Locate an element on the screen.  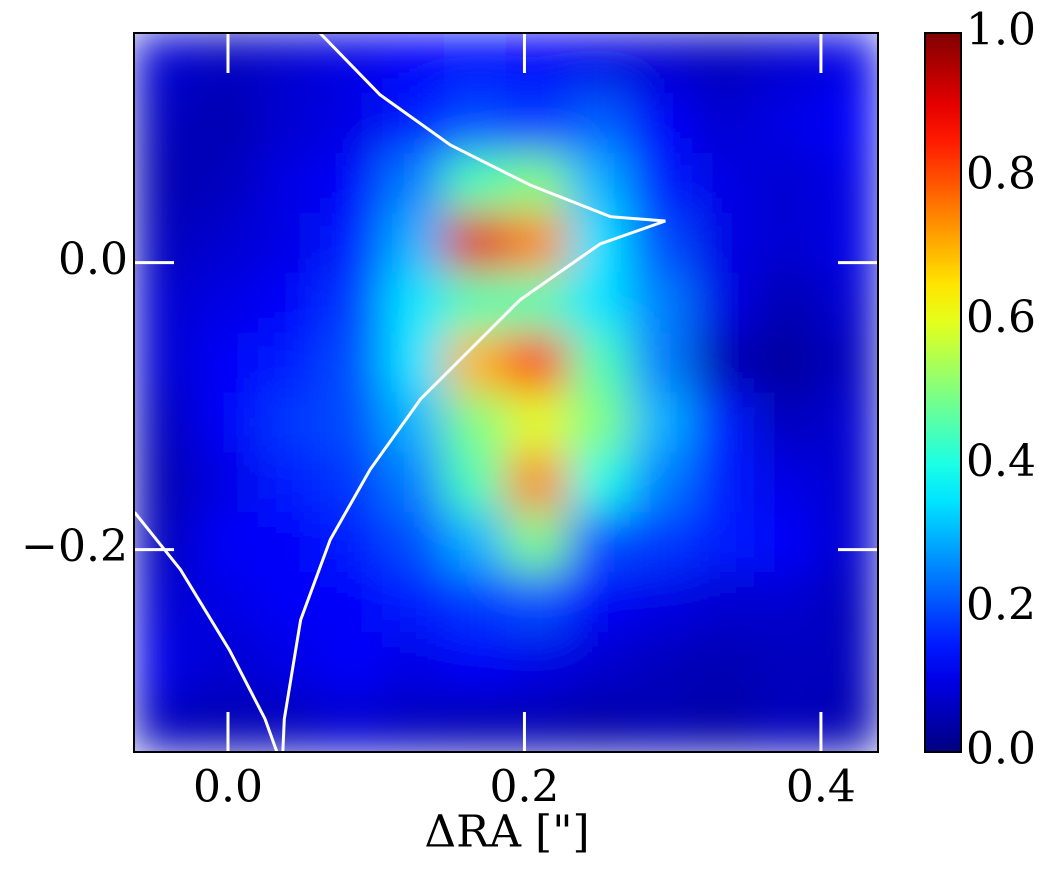
colorbar-tick-label: 0.8 is located at coordinates (1001, 173).